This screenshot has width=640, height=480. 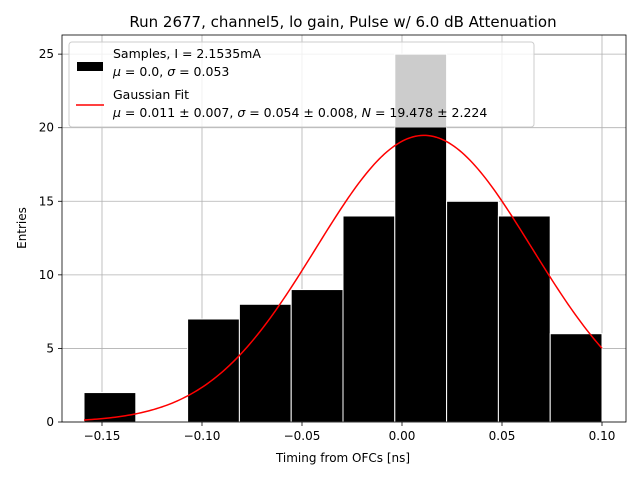 What do you see at coordinates (429, 112) in the screenshot?
I see `legend-fit-n-value: = 19.478 ± 2.224` at bounding box center [429, 112].